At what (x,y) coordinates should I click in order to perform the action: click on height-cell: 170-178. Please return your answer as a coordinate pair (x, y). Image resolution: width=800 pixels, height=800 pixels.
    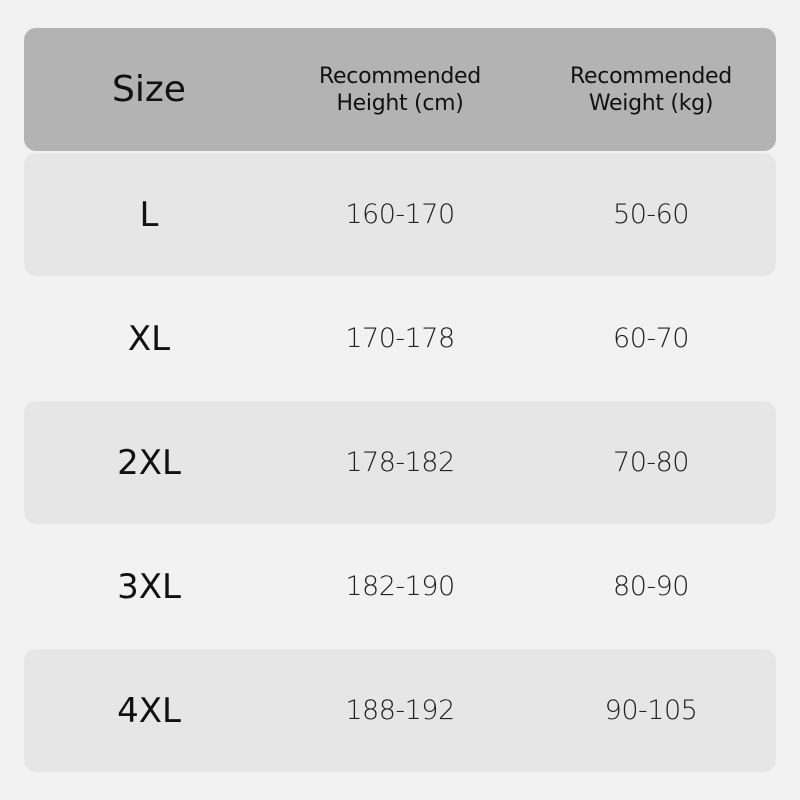
    Looking at the image, I should click on (400, 338).